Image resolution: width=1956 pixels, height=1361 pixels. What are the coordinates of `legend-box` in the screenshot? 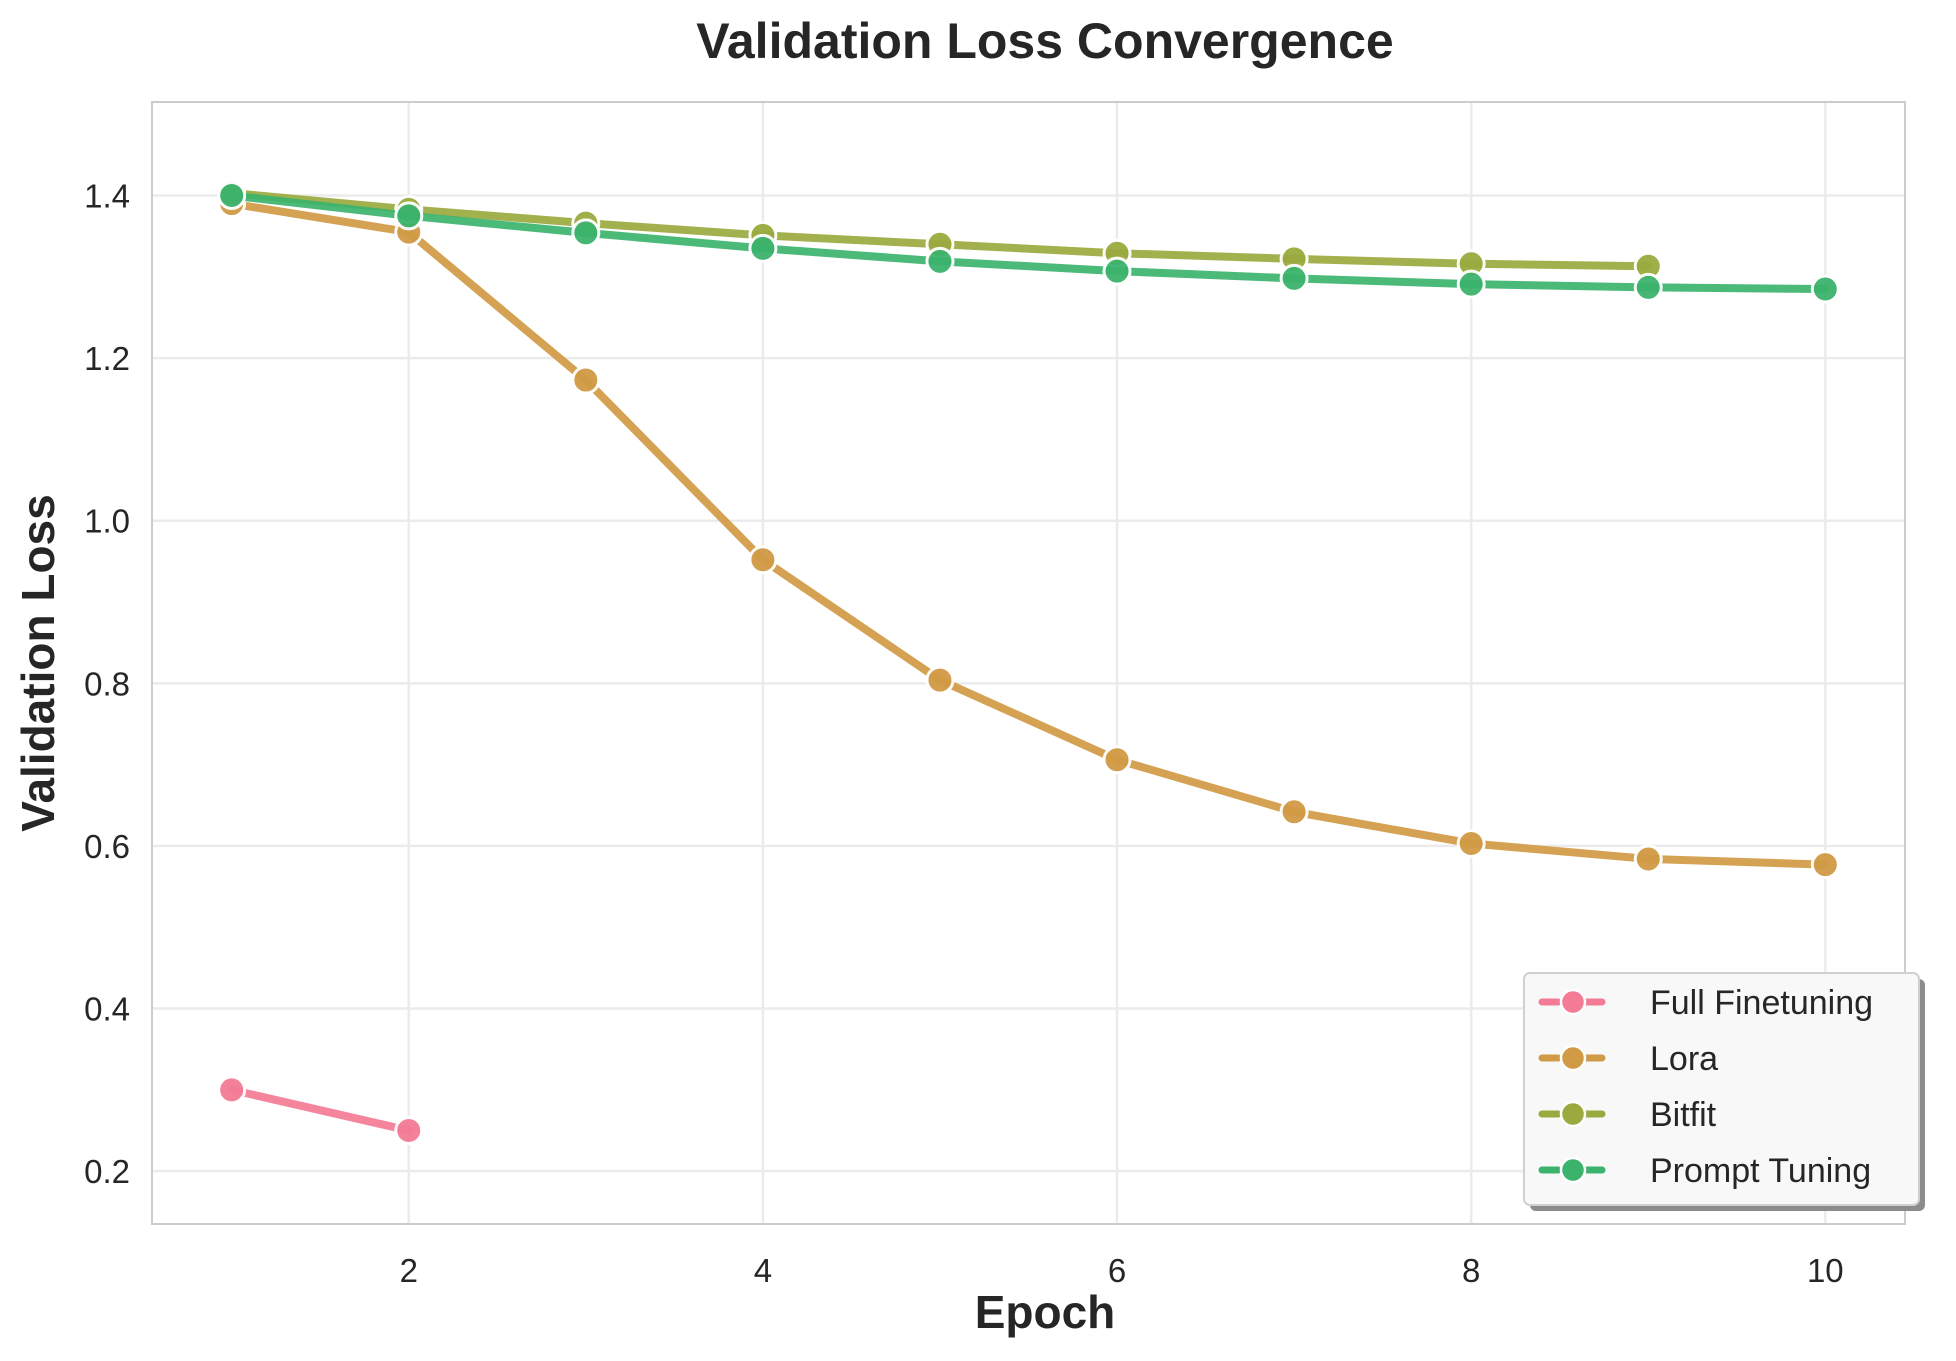 It's located at (1721, 1089).